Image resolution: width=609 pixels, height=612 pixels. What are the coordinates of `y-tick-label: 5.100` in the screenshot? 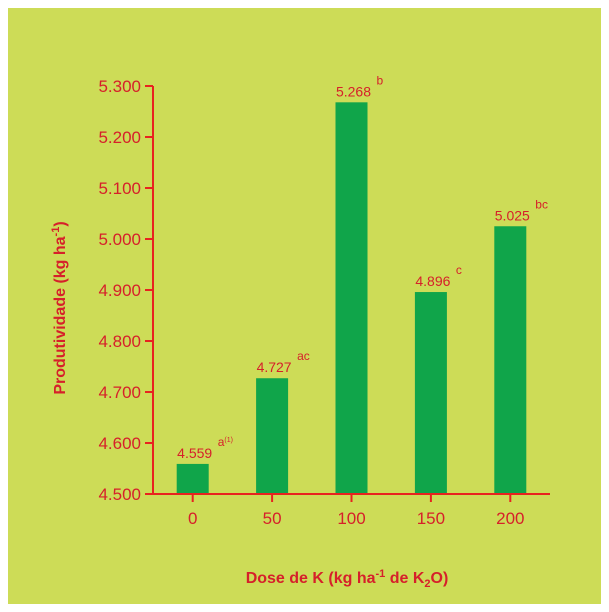 It's located at (119, 188).